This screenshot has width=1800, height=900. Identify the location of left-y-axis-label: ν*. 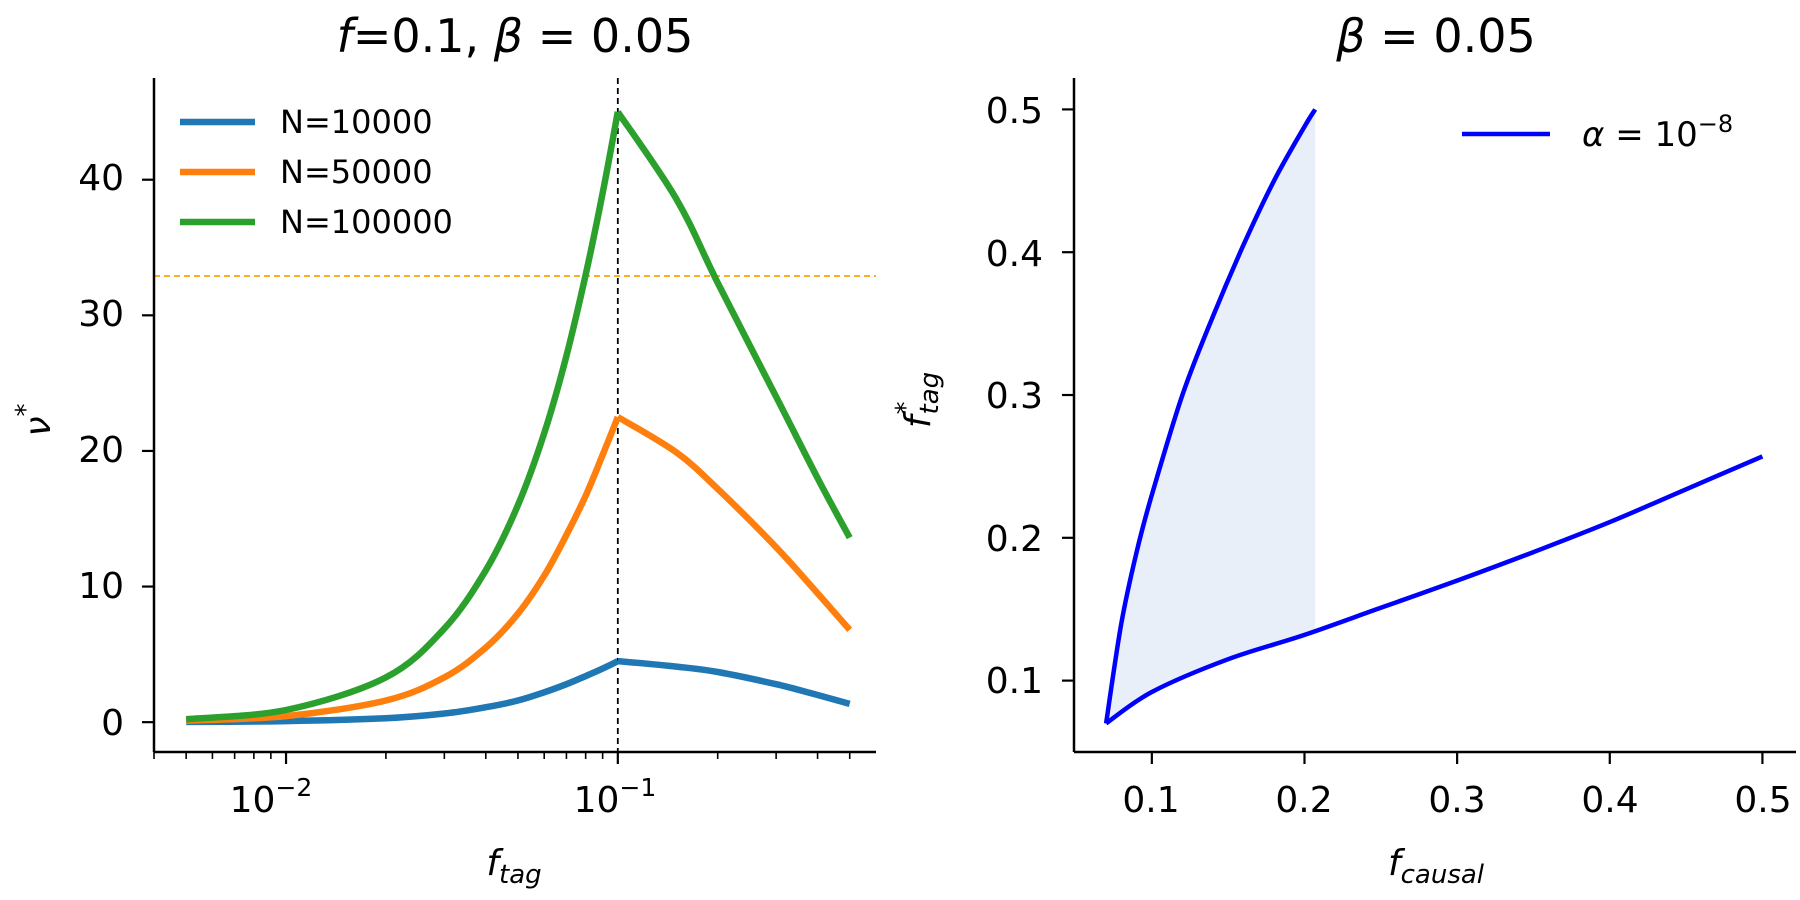
(35, 419).